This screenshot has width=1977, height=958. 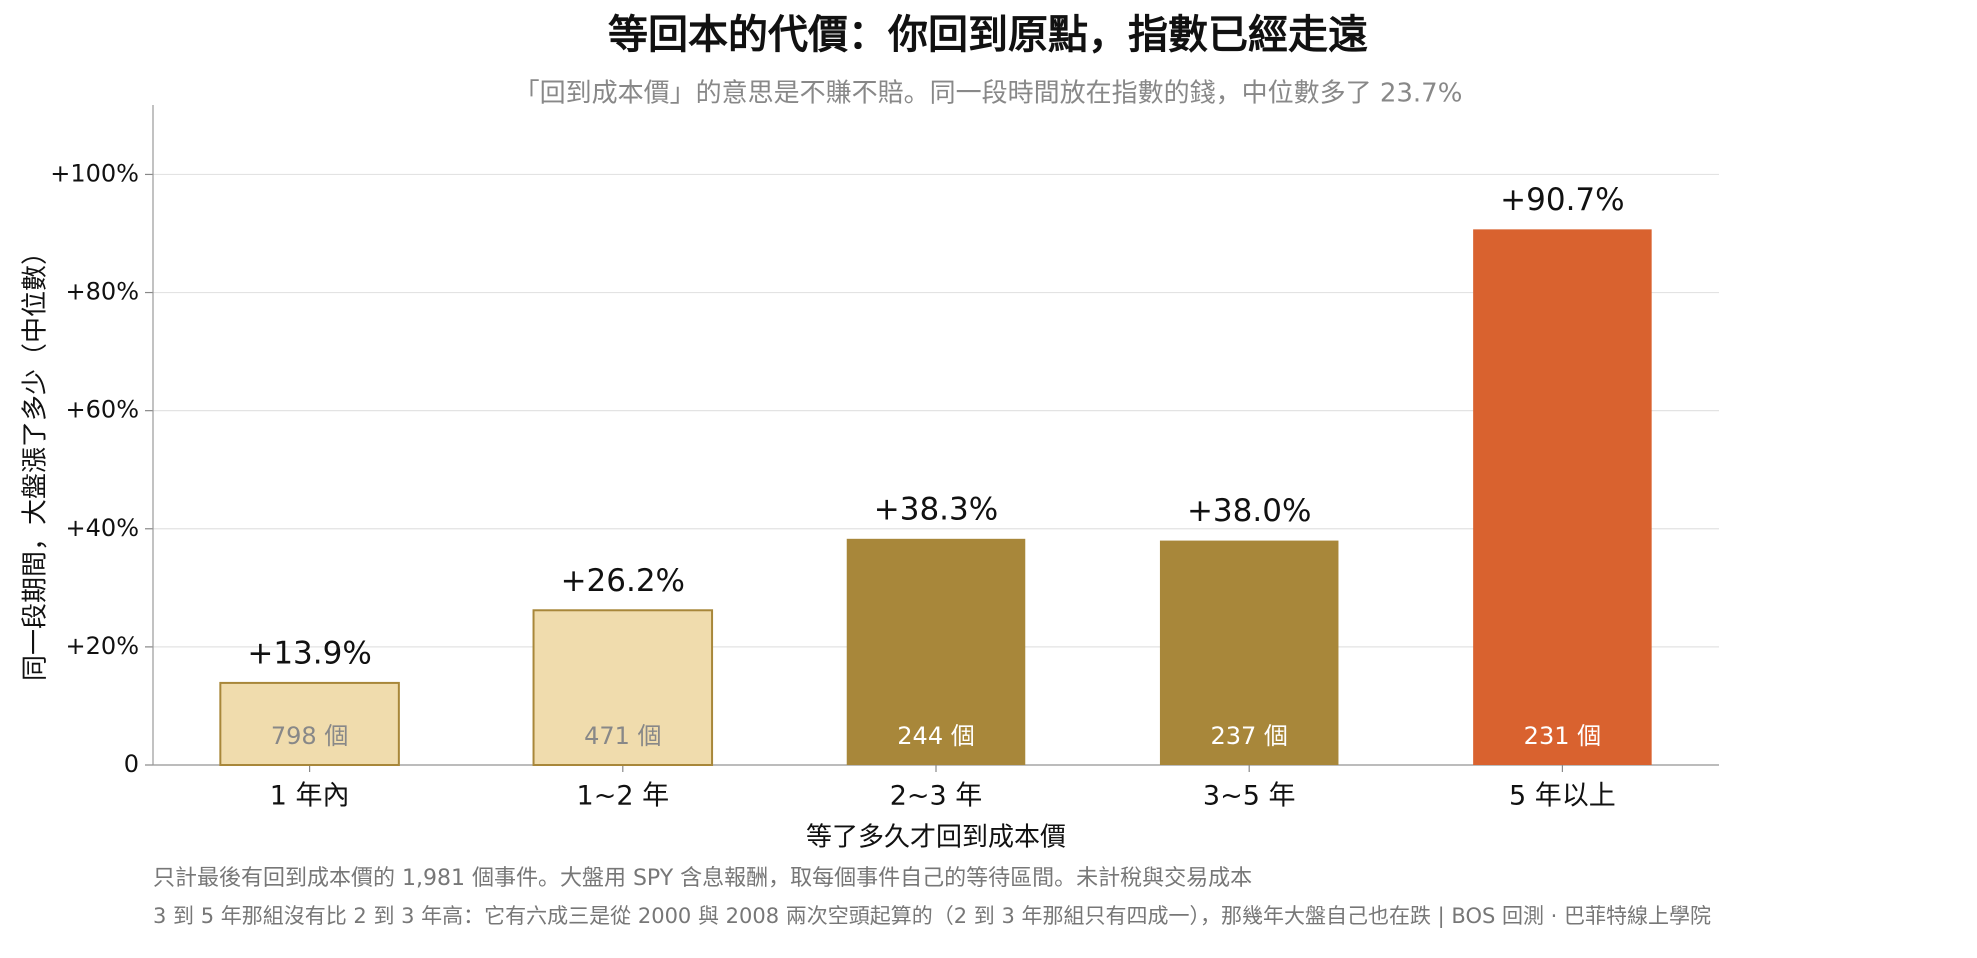 What do you see at coordinates (94, 173) in the screenshot?
I see `y-tick-label: +100%` at bounding box center [94, 173].